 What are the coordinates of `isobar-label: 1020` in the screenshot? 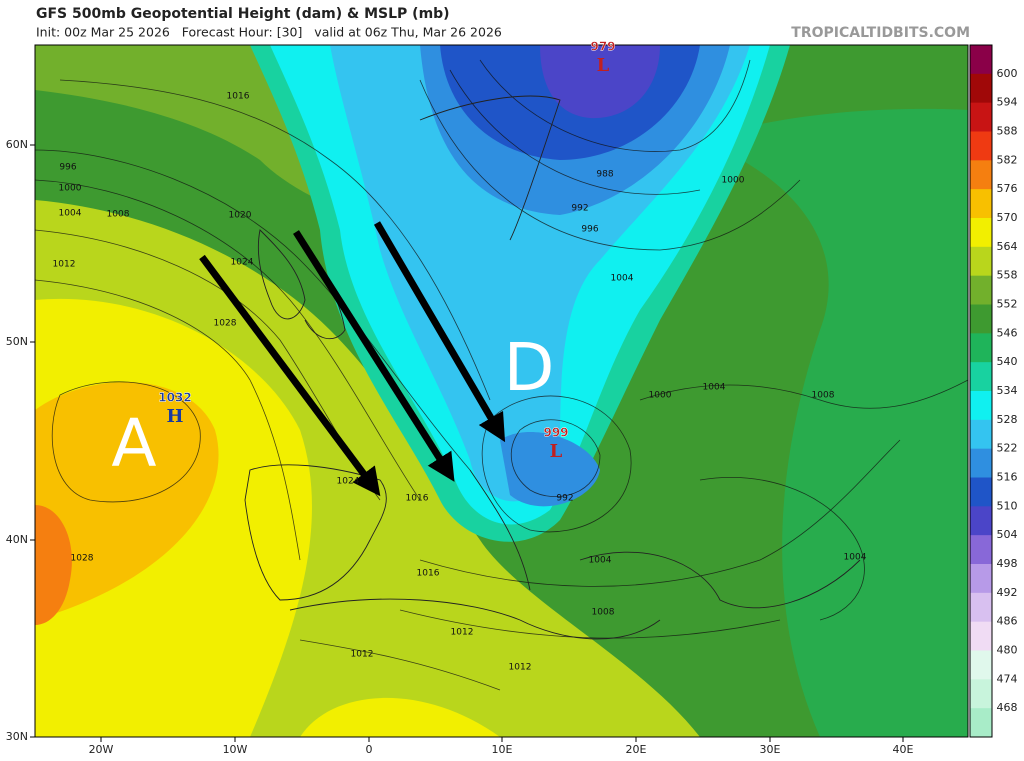 It's located at (240, 216).